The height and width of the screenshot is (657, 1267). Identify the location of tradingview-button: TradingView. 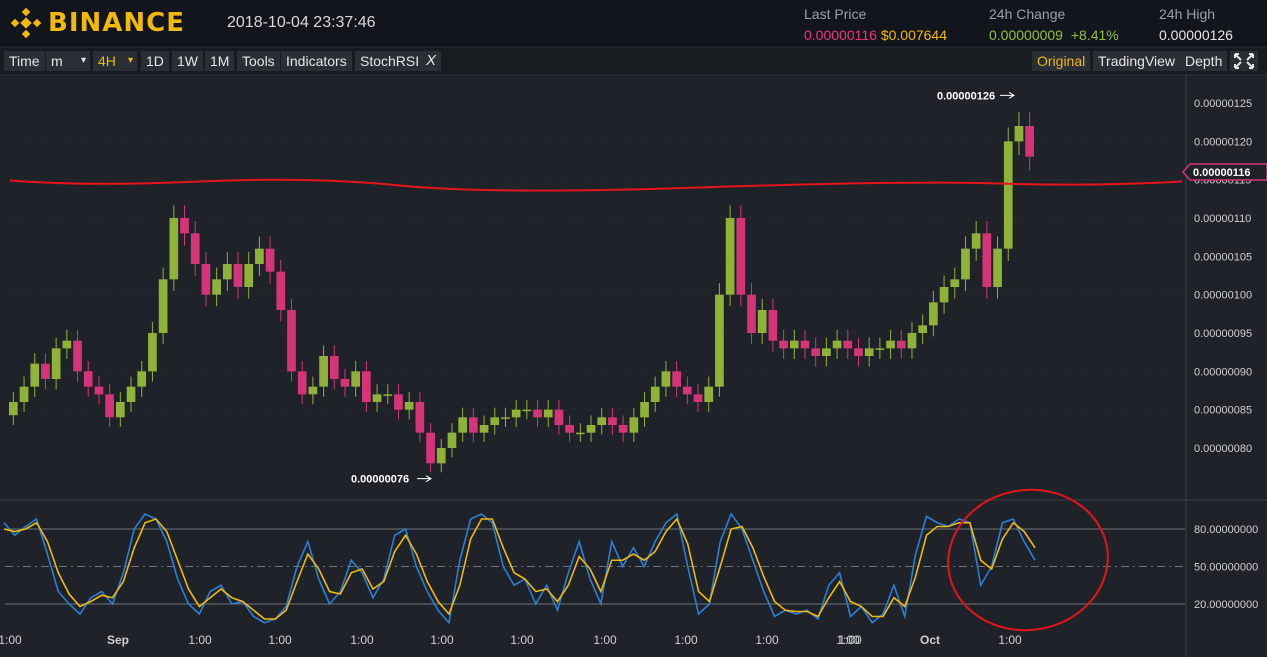
(1137, 61).